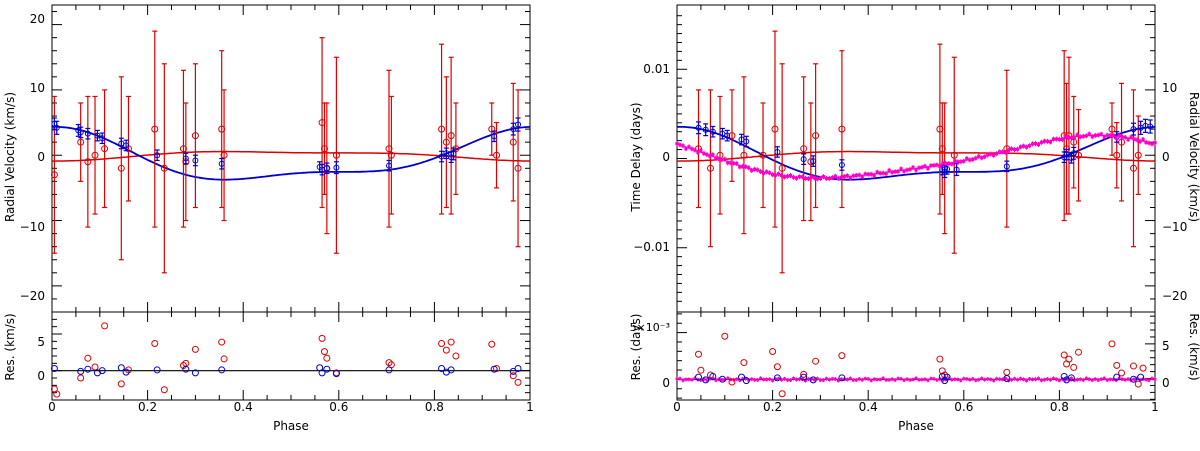 This screenshot has height=451, width=1200. What do you see at coordinates (772, 407) in the screenshot?
I see `right-xtick-label: 0.2` at bounding box center [772, 407].